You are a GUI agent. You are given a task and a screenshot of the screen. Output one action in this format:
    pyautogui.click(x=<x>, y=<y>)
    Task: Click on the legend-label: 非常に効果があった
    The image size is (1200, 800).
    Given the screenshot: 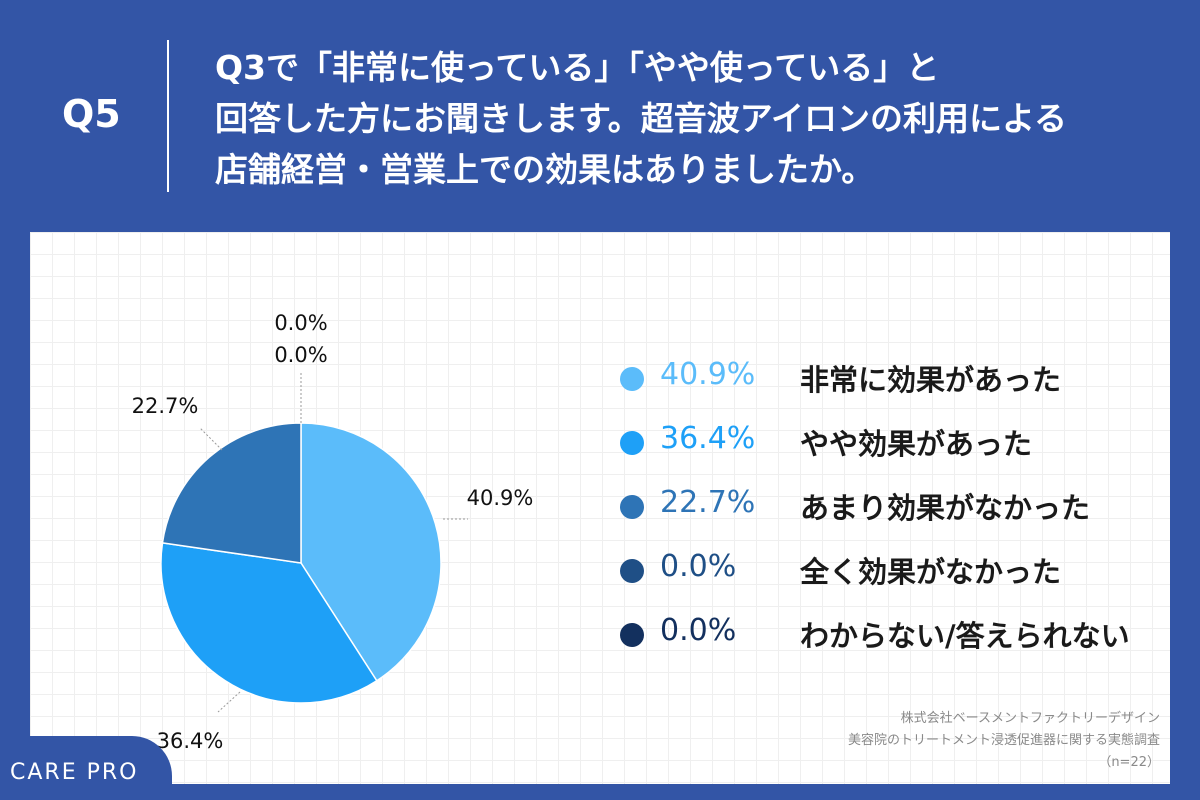 What is the action you would take?
    pyautogui.click(x=931, y=380)
    